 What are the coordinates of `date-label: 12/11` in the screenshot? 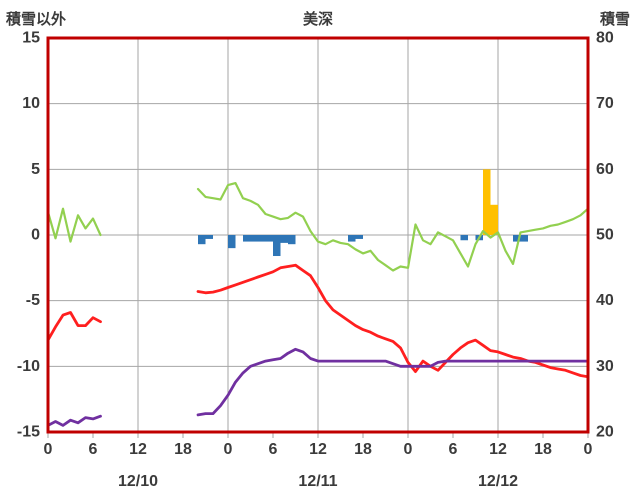 It's located at (317, 481).